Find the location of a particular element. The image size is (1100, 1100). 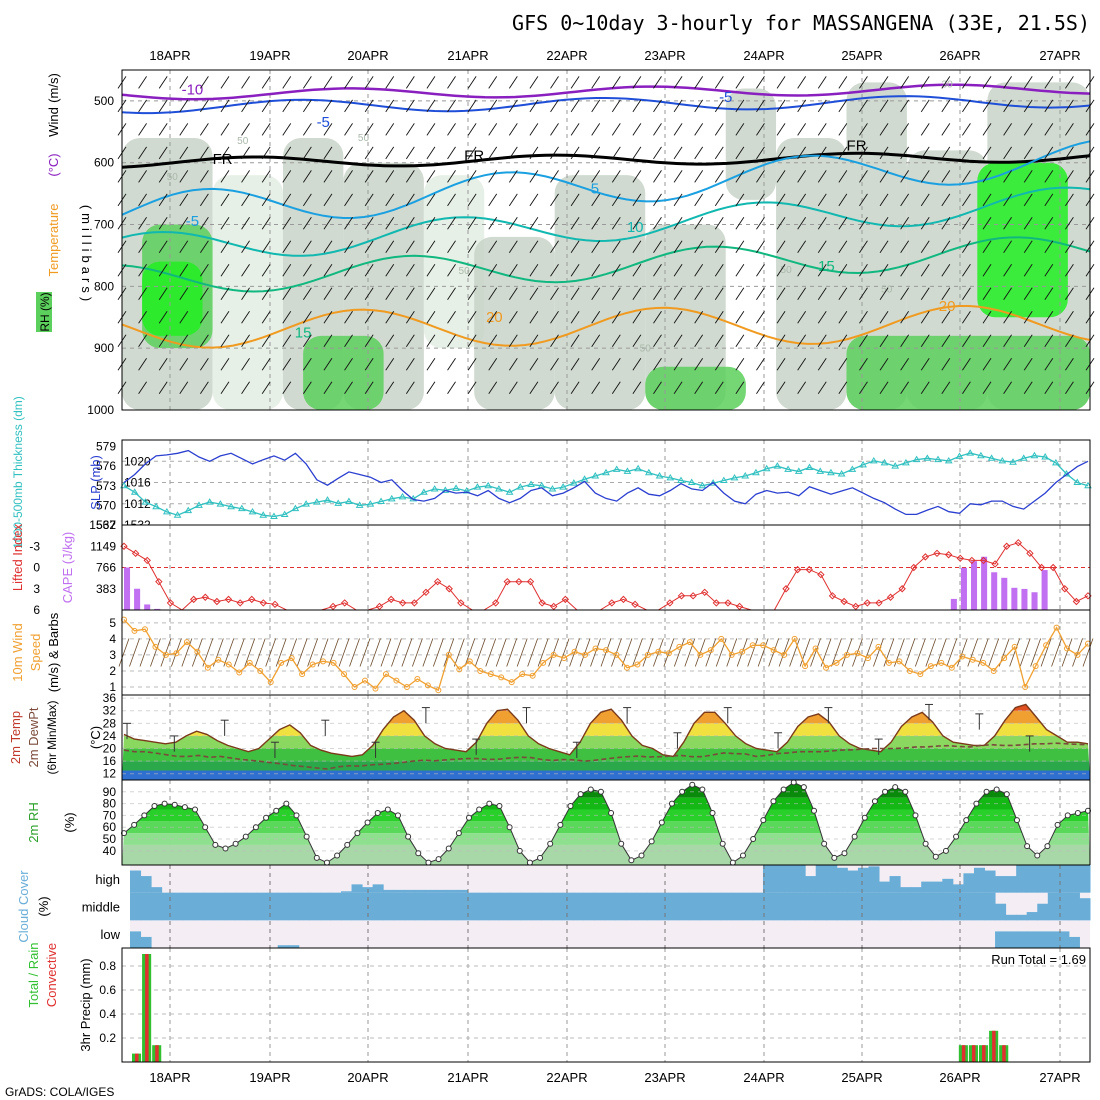

cape-tick-label: 766 is located at coordinates (106, 568).